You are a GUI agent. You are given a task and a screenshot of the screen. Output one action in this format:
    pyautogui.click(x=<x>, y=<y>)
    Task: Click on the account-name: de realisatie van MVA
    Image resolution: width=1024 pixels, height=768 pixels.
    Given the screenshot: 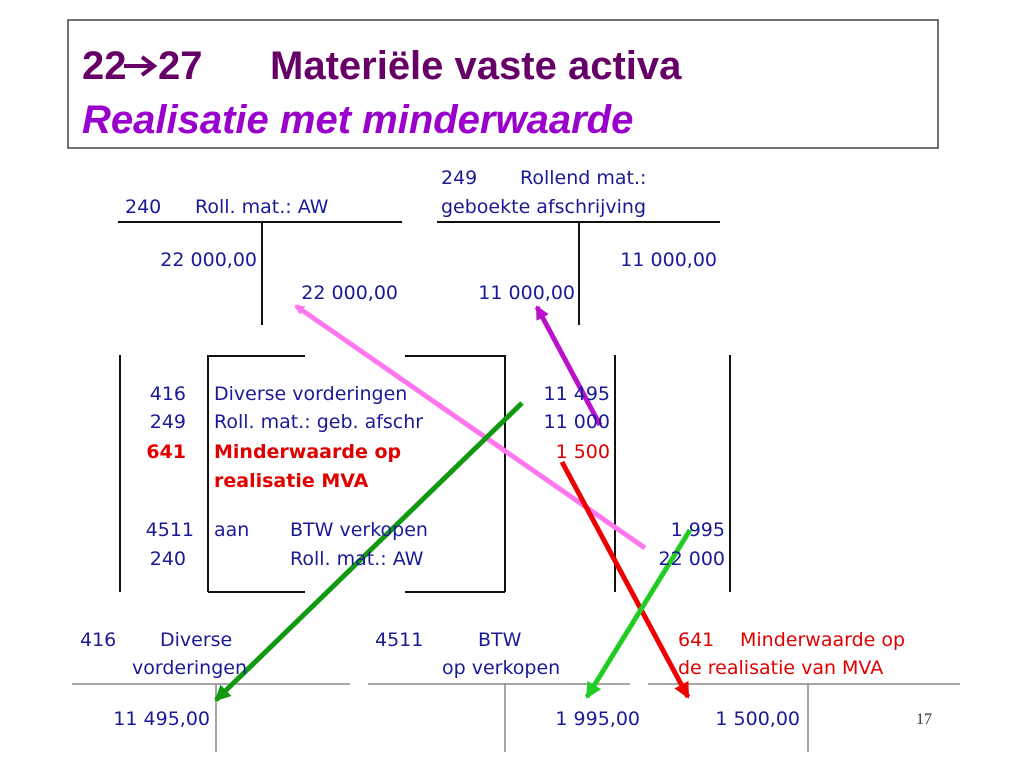 What is the action you would take?
    pyautogui.click(x=781, y=668)
    